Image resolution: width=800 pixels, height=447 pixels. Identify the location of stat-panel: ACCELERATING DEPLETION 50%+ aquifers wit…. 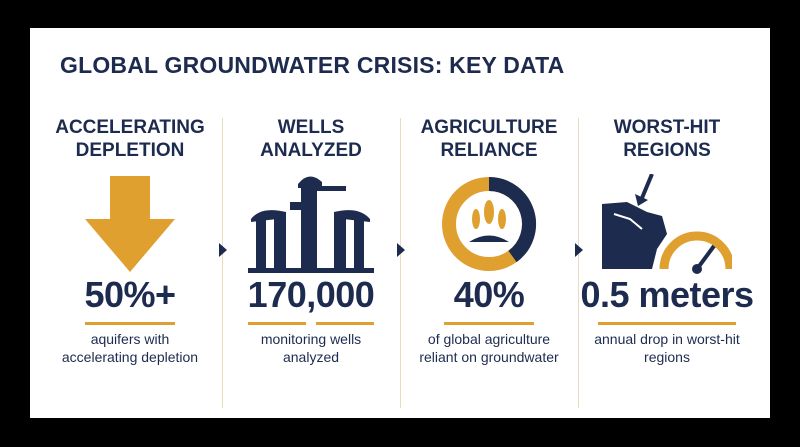
(130, 261).